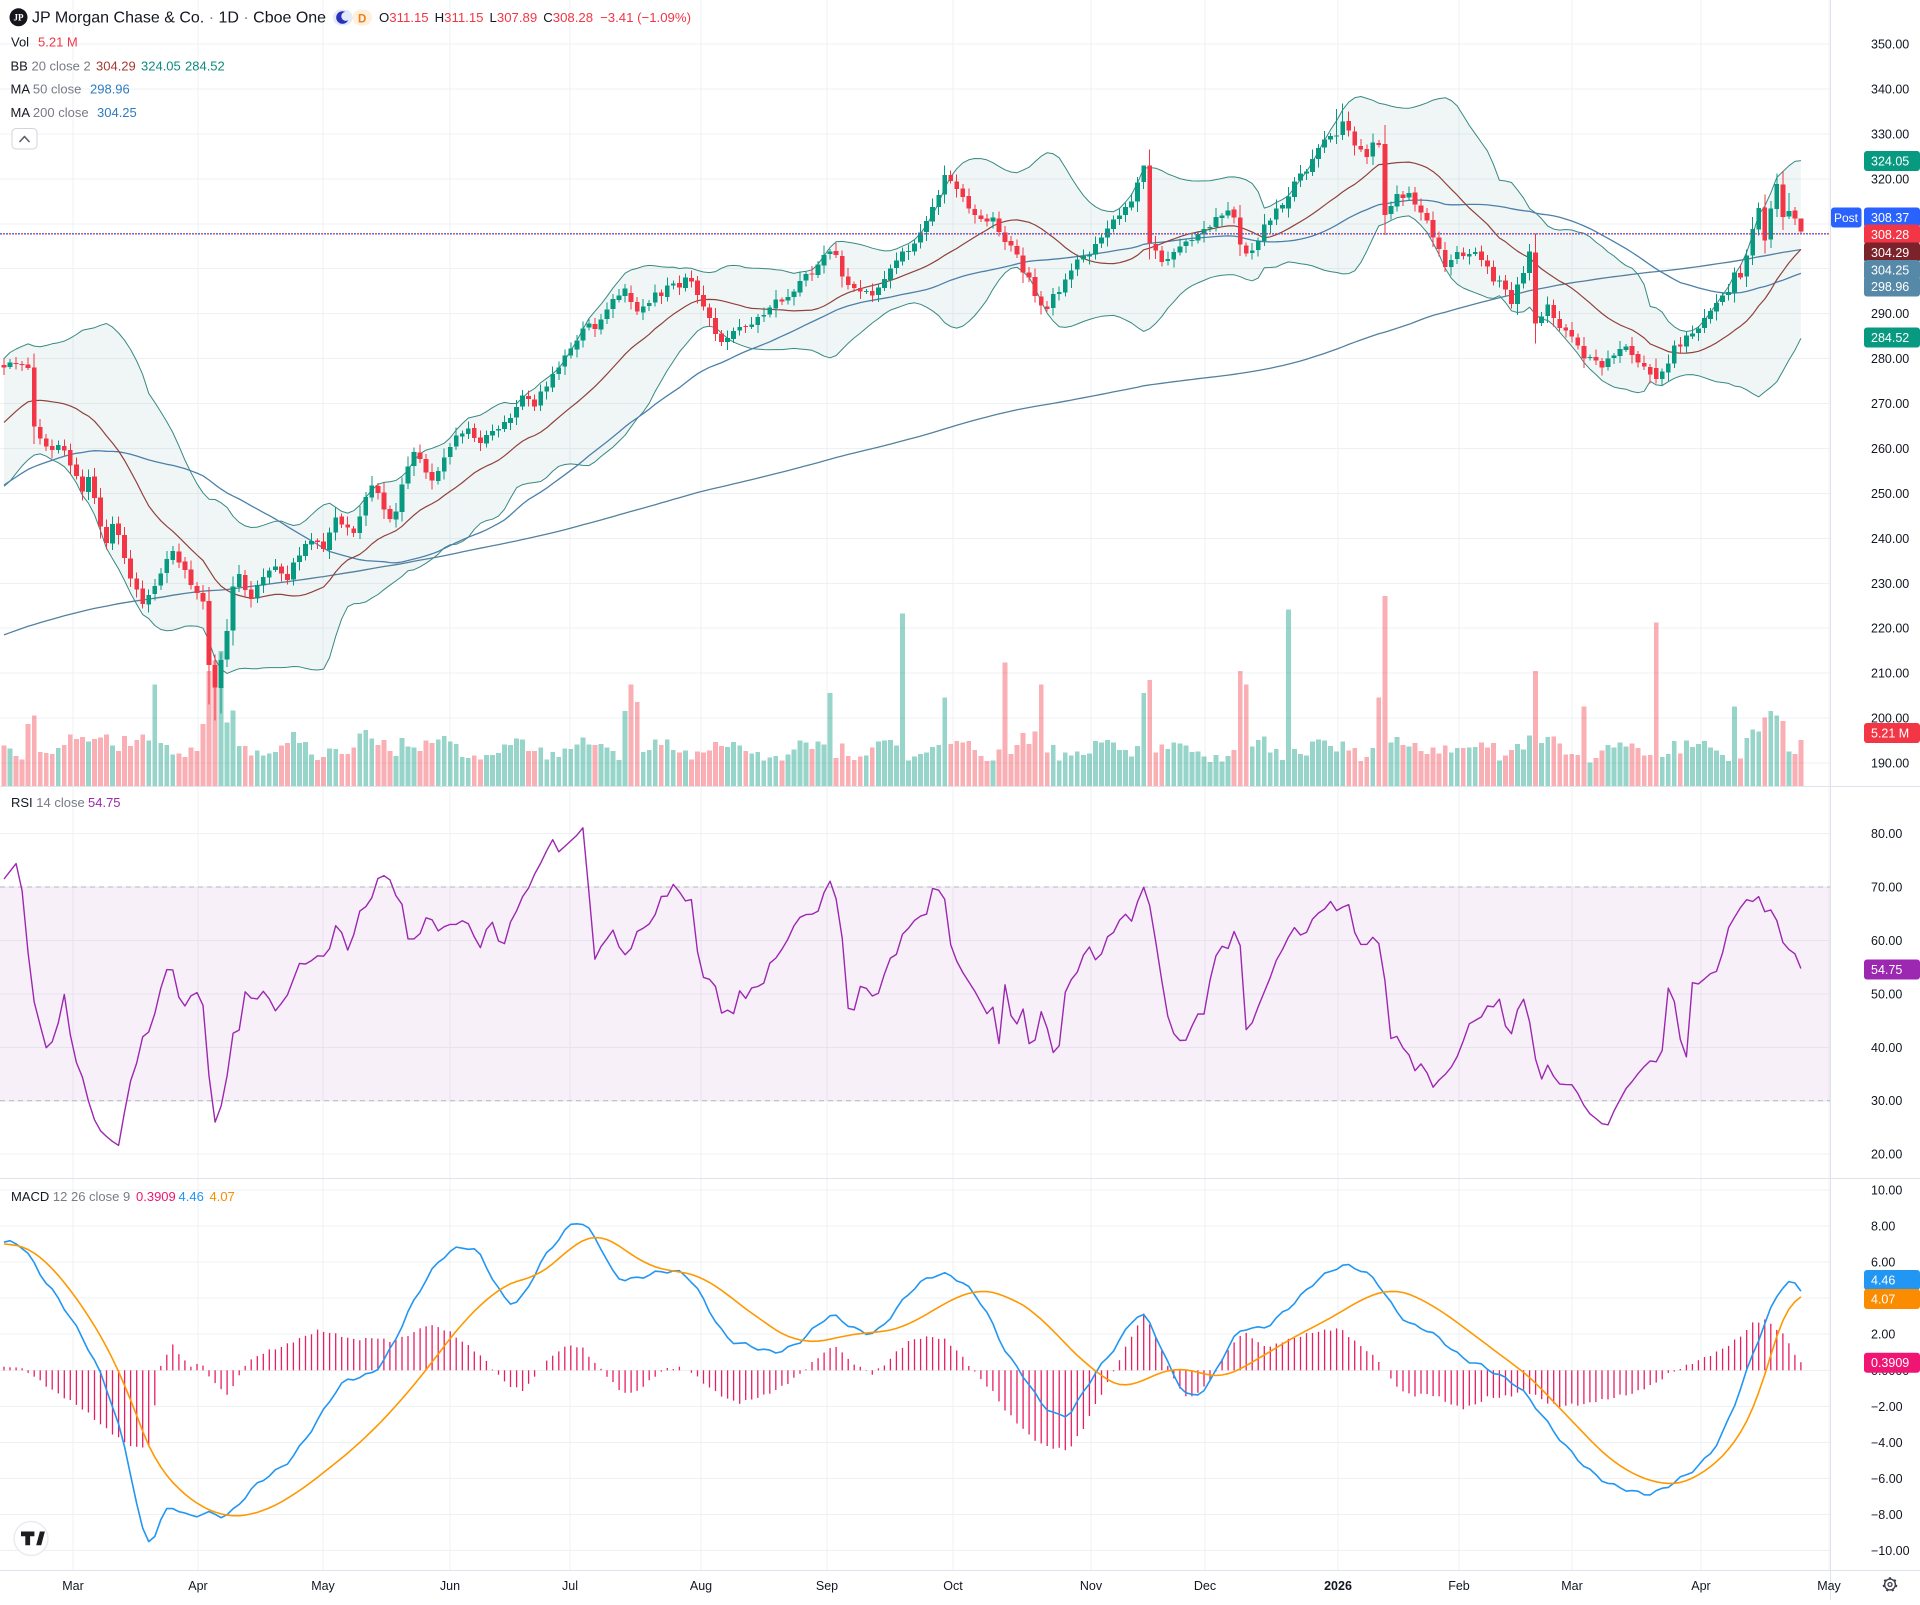 The height and width of the screenshot is (1605, 1920). I want to click on svg-text: 350.00, so click(1890, 45).